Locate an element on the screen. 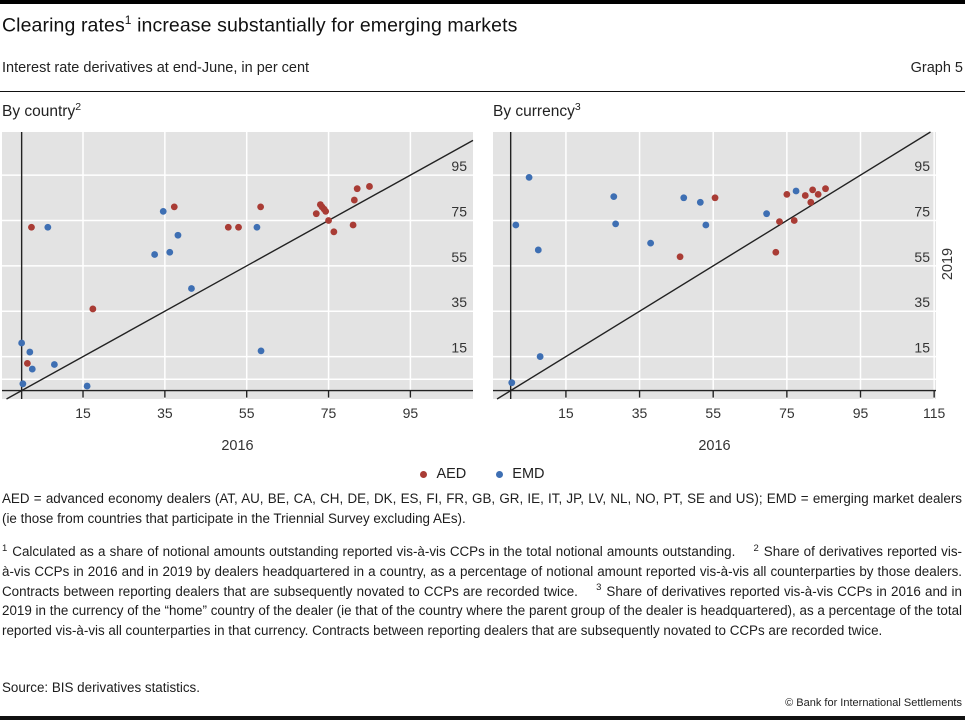 The height and width of the screenshot is (725, 965). aed-dot-icon is located at coordinates (424, 474).